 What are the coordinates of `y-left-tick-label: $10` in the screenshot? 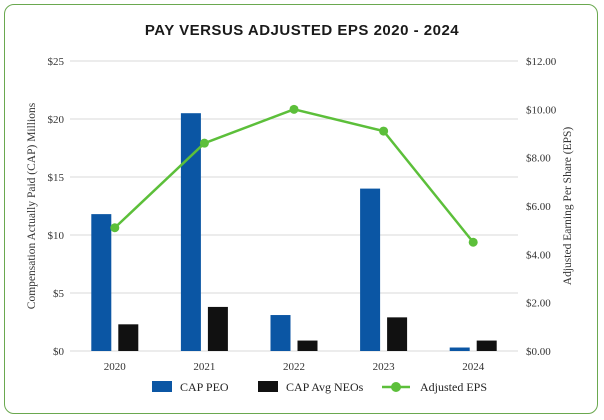 It's located at (56, 236).